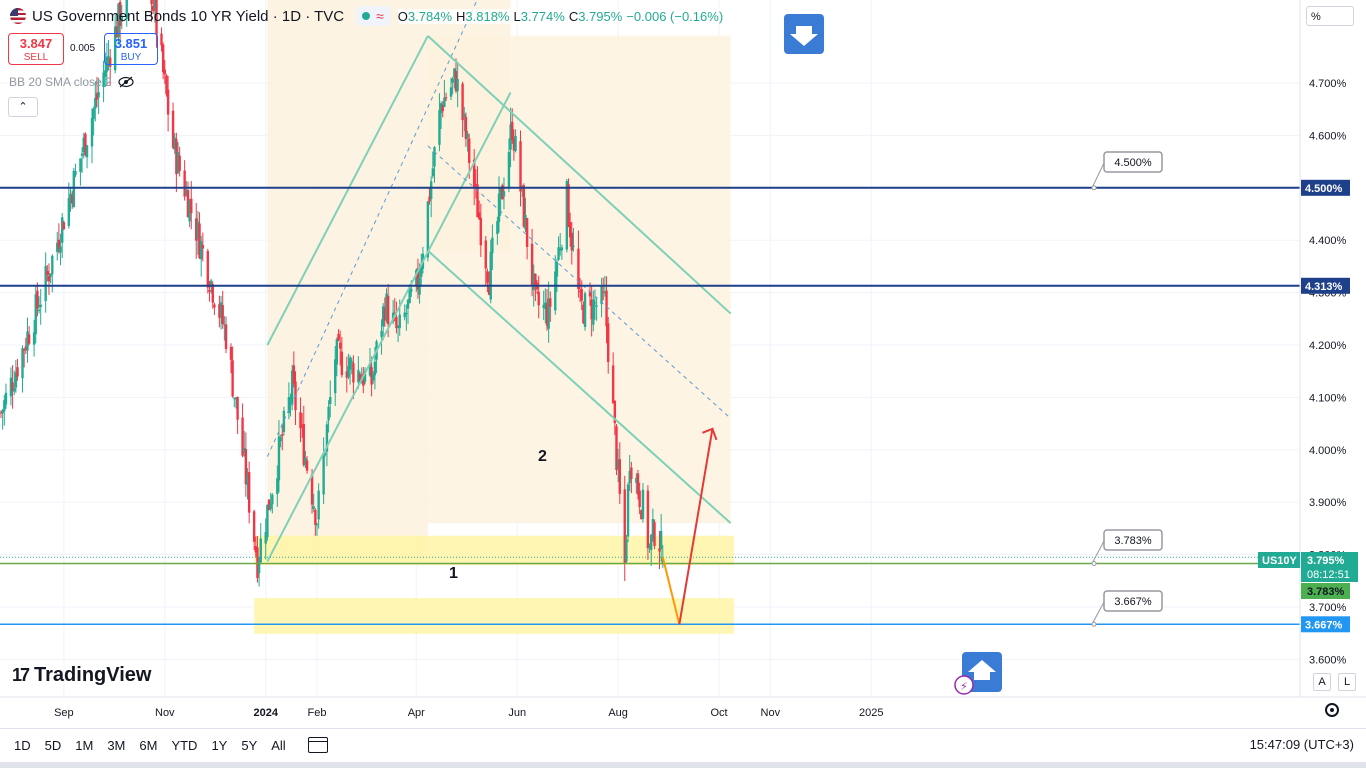 Image resolution: width=1366 pixels, height=768 pixels. What do you see at coordinates (23, 107) in the screenshot?
I see `collapse-legend-button: ⌃` at bounding box center [23, 107].